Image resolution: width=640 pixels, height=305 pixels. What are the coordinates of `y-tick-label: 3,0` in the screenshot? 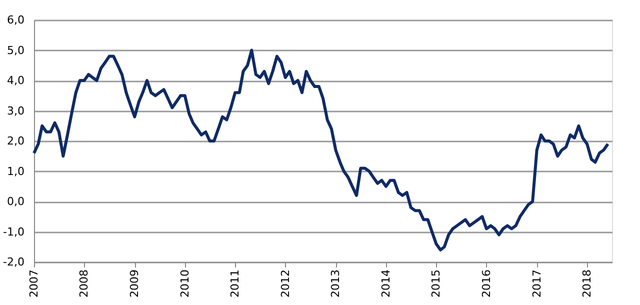 It's located at (15, 111).